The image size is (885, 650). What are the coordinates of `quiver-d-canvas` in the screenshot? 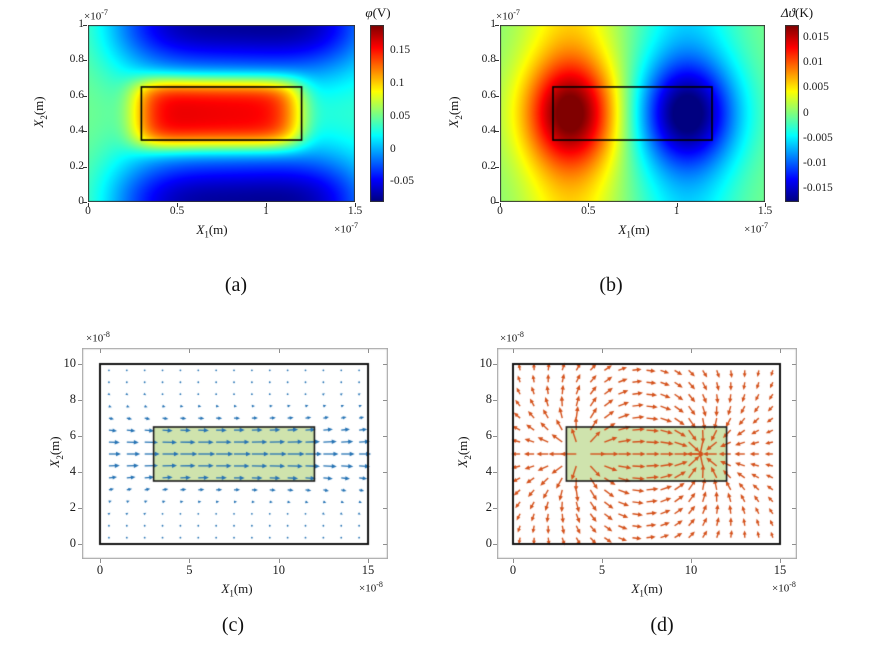 It's located at (647, 453).